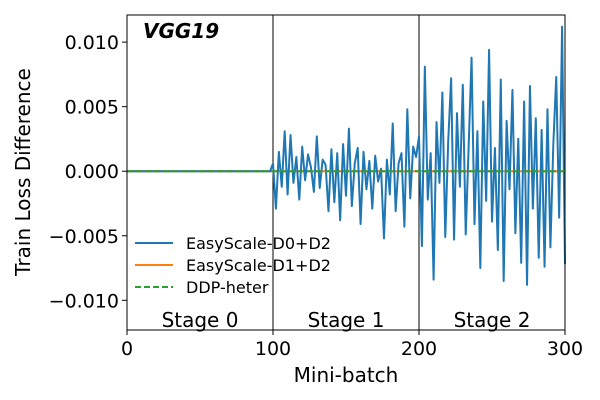 This screenshot has height=400, width=600. I want to click on x-axis-title: Mini-batch, so click(346, 375).